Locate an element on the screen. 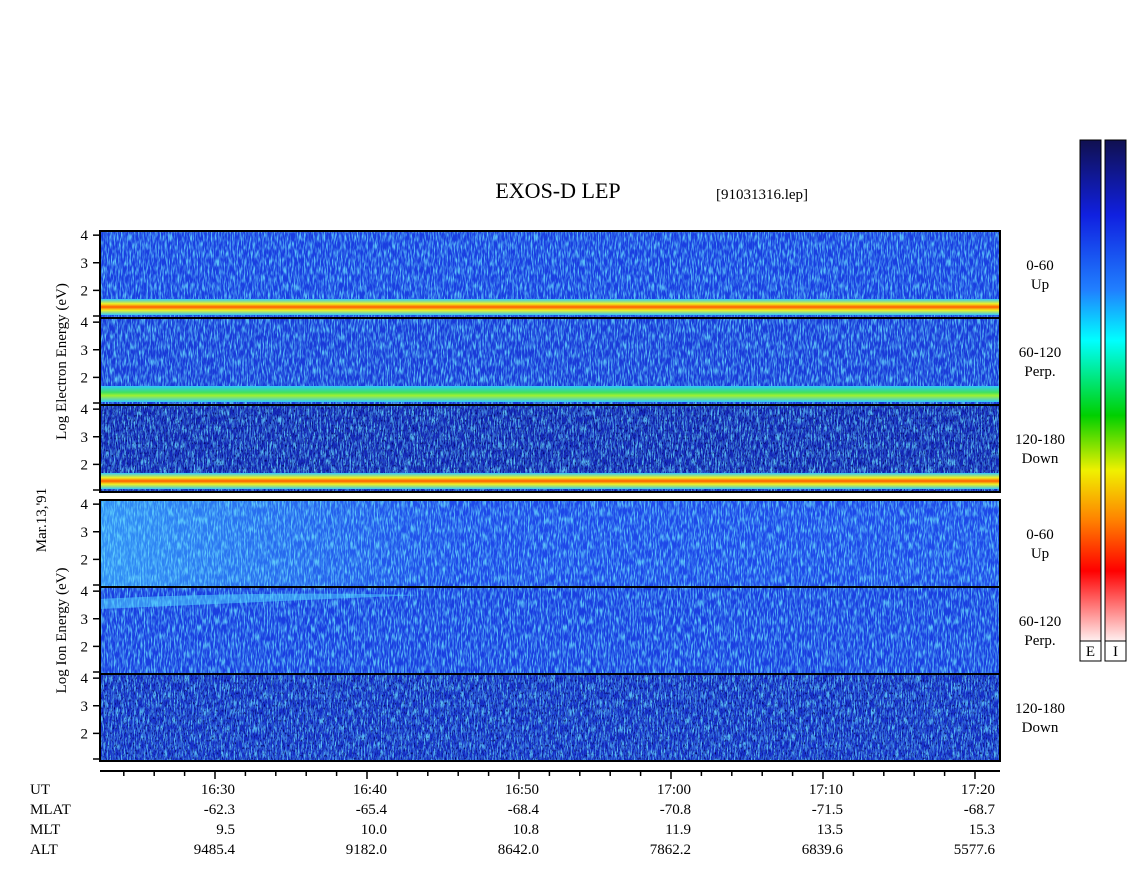 This screenshot has width=1130, height=880. spectrogram-dark-noise is located at coordinates (550, 717).